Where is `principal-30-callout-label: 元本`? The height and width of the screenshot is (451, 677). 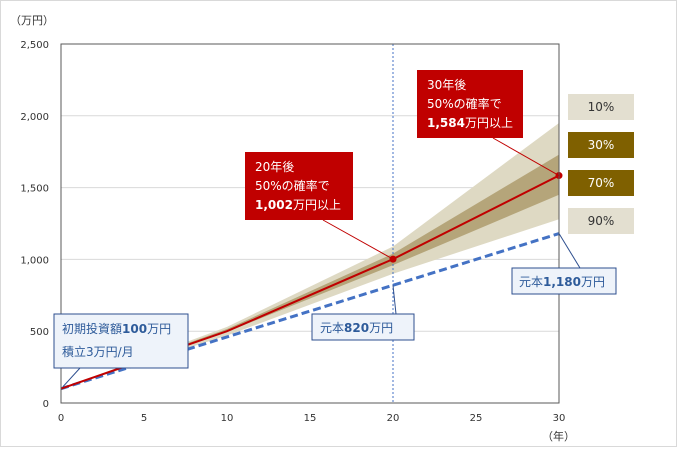
principal-30-callout-label: 元本 is located at coordinates (531, 282).